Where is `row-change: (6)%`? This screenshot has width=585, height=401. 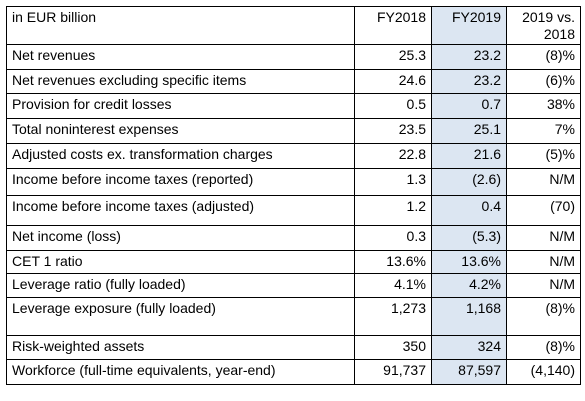
row-change: (6)% is located at coordinates (543, 81).